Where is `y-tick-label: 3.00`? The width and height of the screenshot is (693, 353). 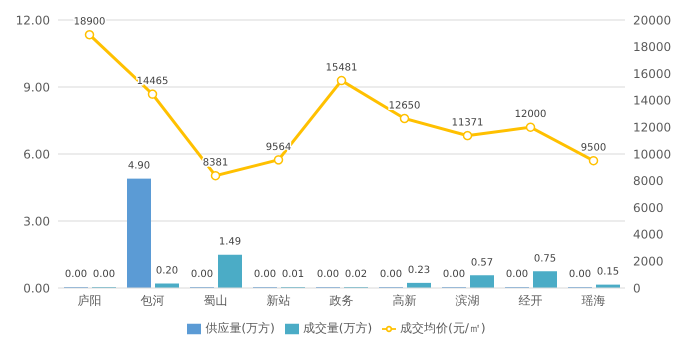 y-tick-label: 3.00 is located at coordinates (36, 221).